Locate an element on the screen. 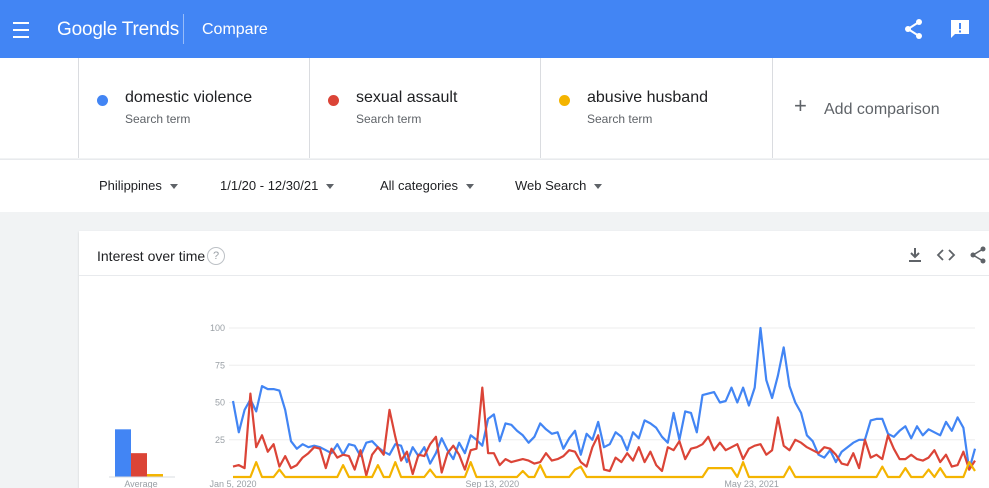 This screenshot has height=488, width=989. date-range-label: 1/1/20 - 12/30/21 is located at coordinates (269, 185).